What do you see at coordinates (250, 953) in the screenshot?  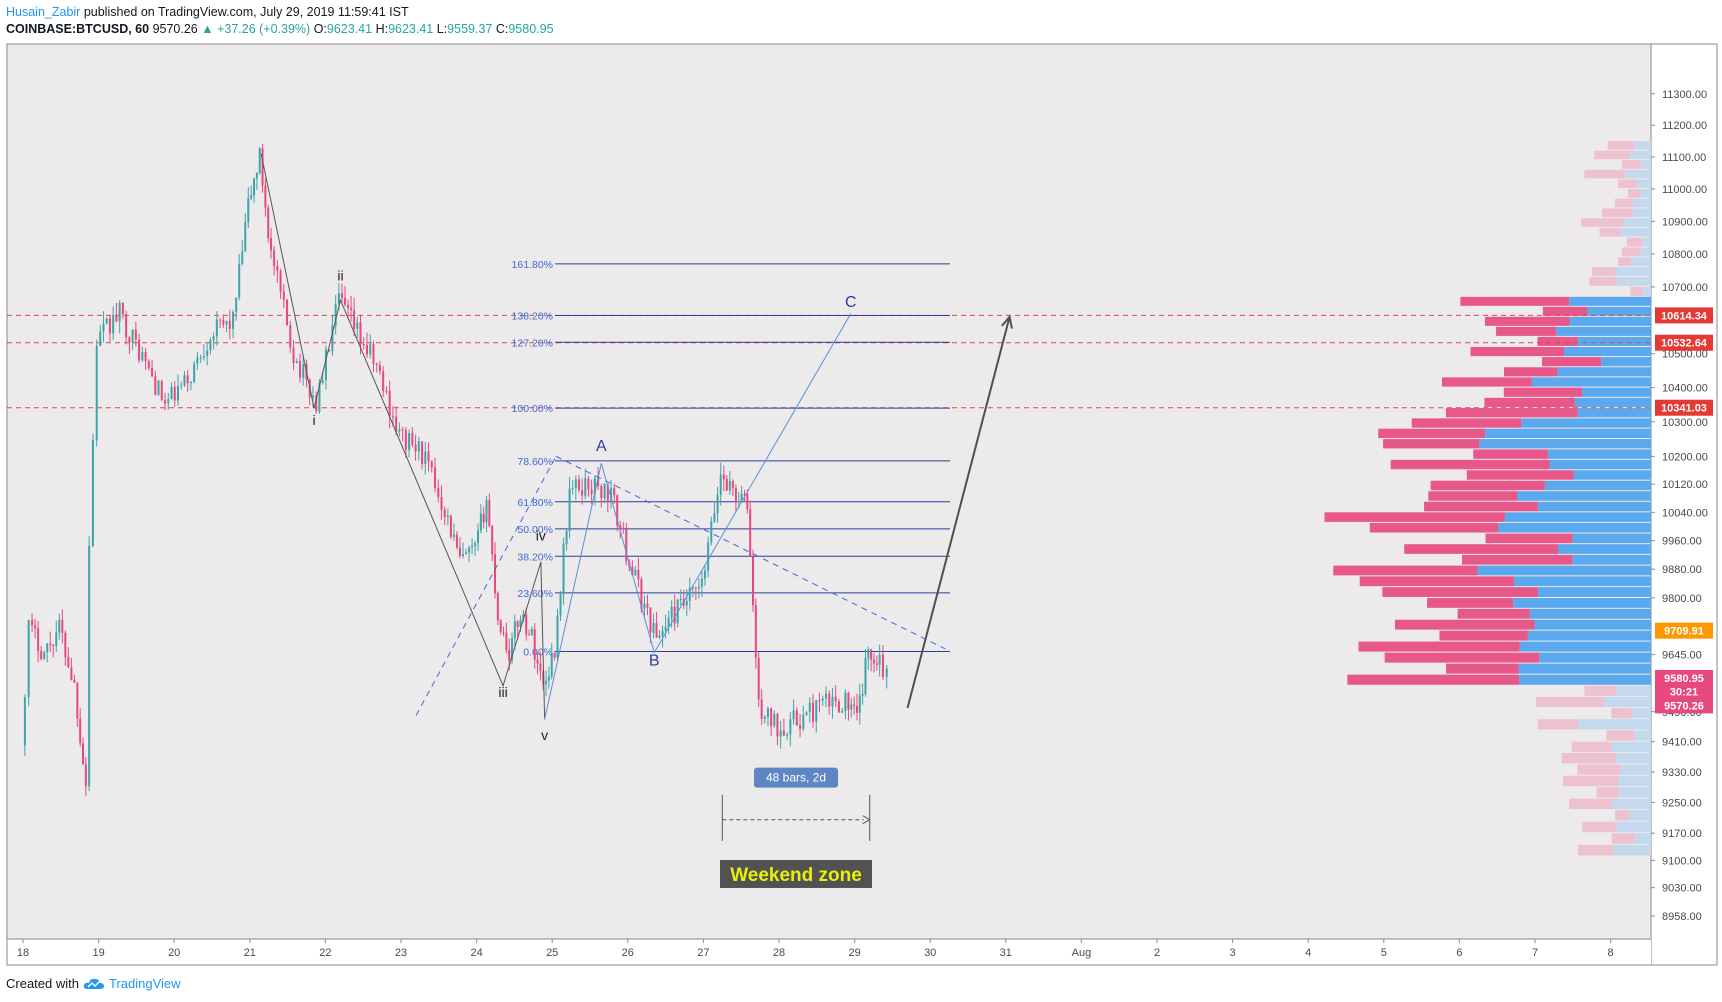 I see `x-tick-label: 21` at bounding box center [250, 953].